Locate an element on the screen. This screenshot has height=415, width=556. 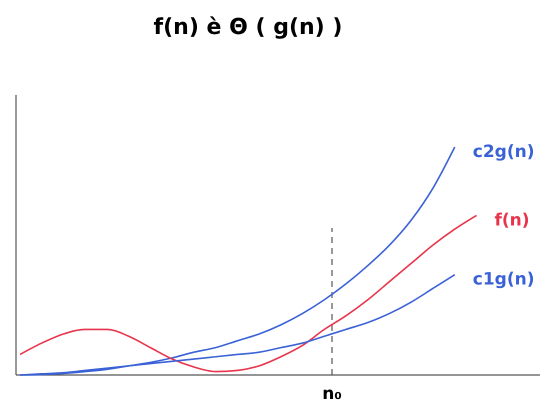
chart-title: f(n) è Θ ( g(n) ) is located at coordinates (248, 27).